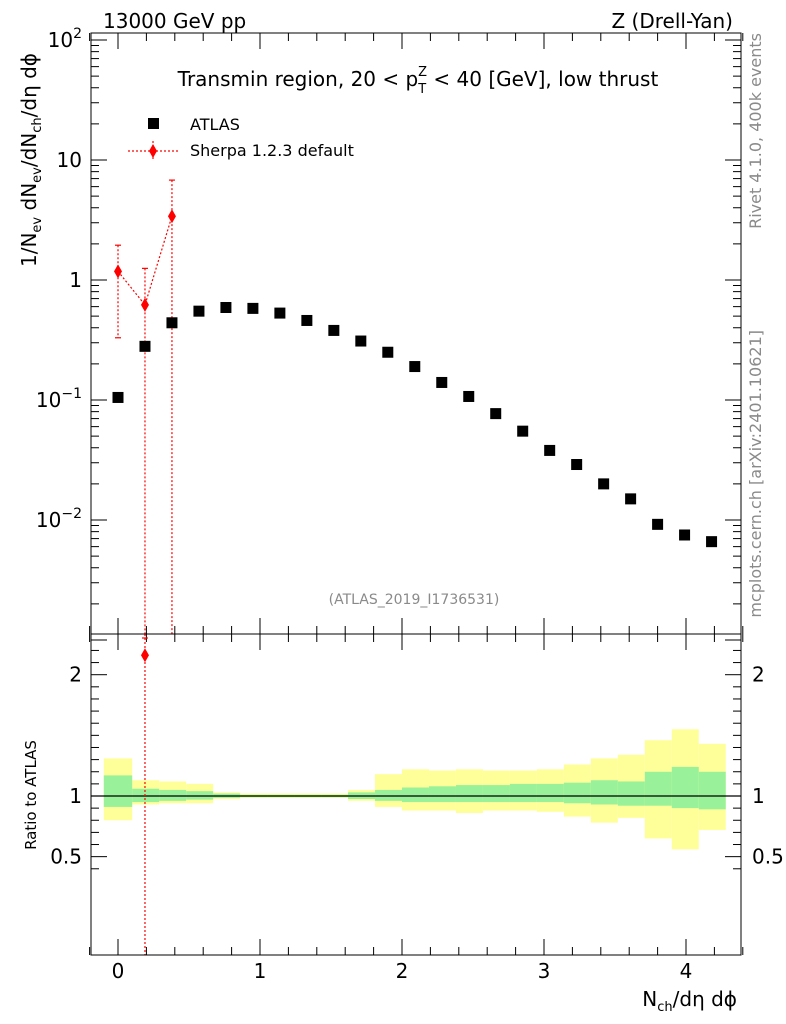  Describe the element at coordinates (705, 999) in the screenshot. I see `x-axis-label-rest: /dη dϕ` at that location.